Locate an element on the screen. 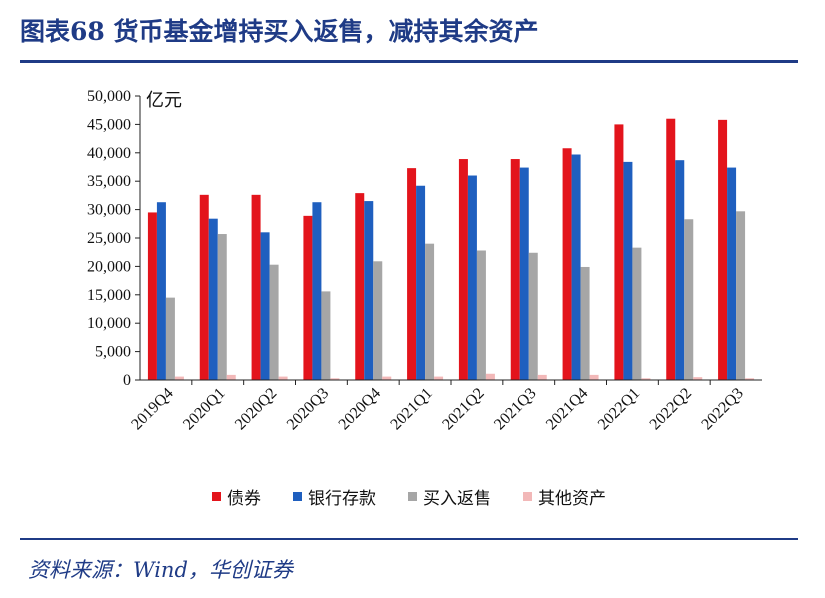 The height and width of the screenshot is (598, 825). bar-2020Q4-银行存款 is located at coordinates (369, 290).